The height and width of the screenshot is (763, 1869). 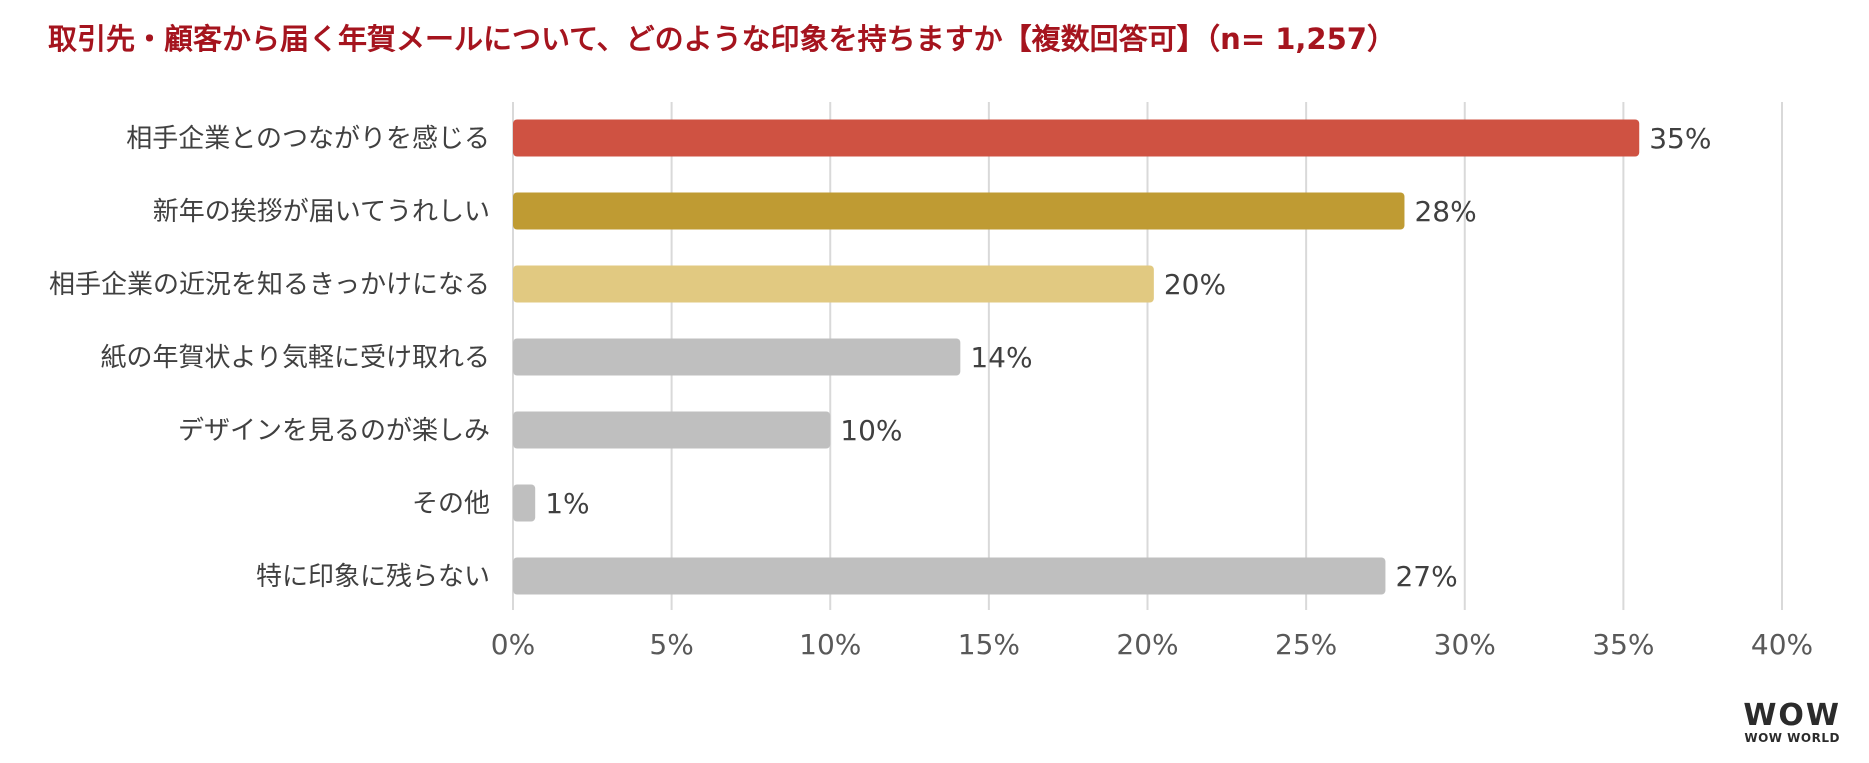 I want to click on value-label: 28%, so click(x=1445, y=211).